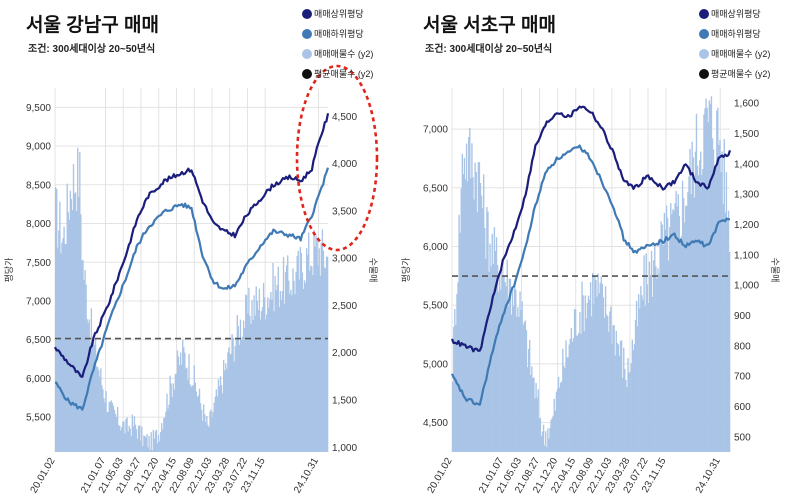  I want to click on legend-label: 매매매물수 (y2), so click(741, 54).